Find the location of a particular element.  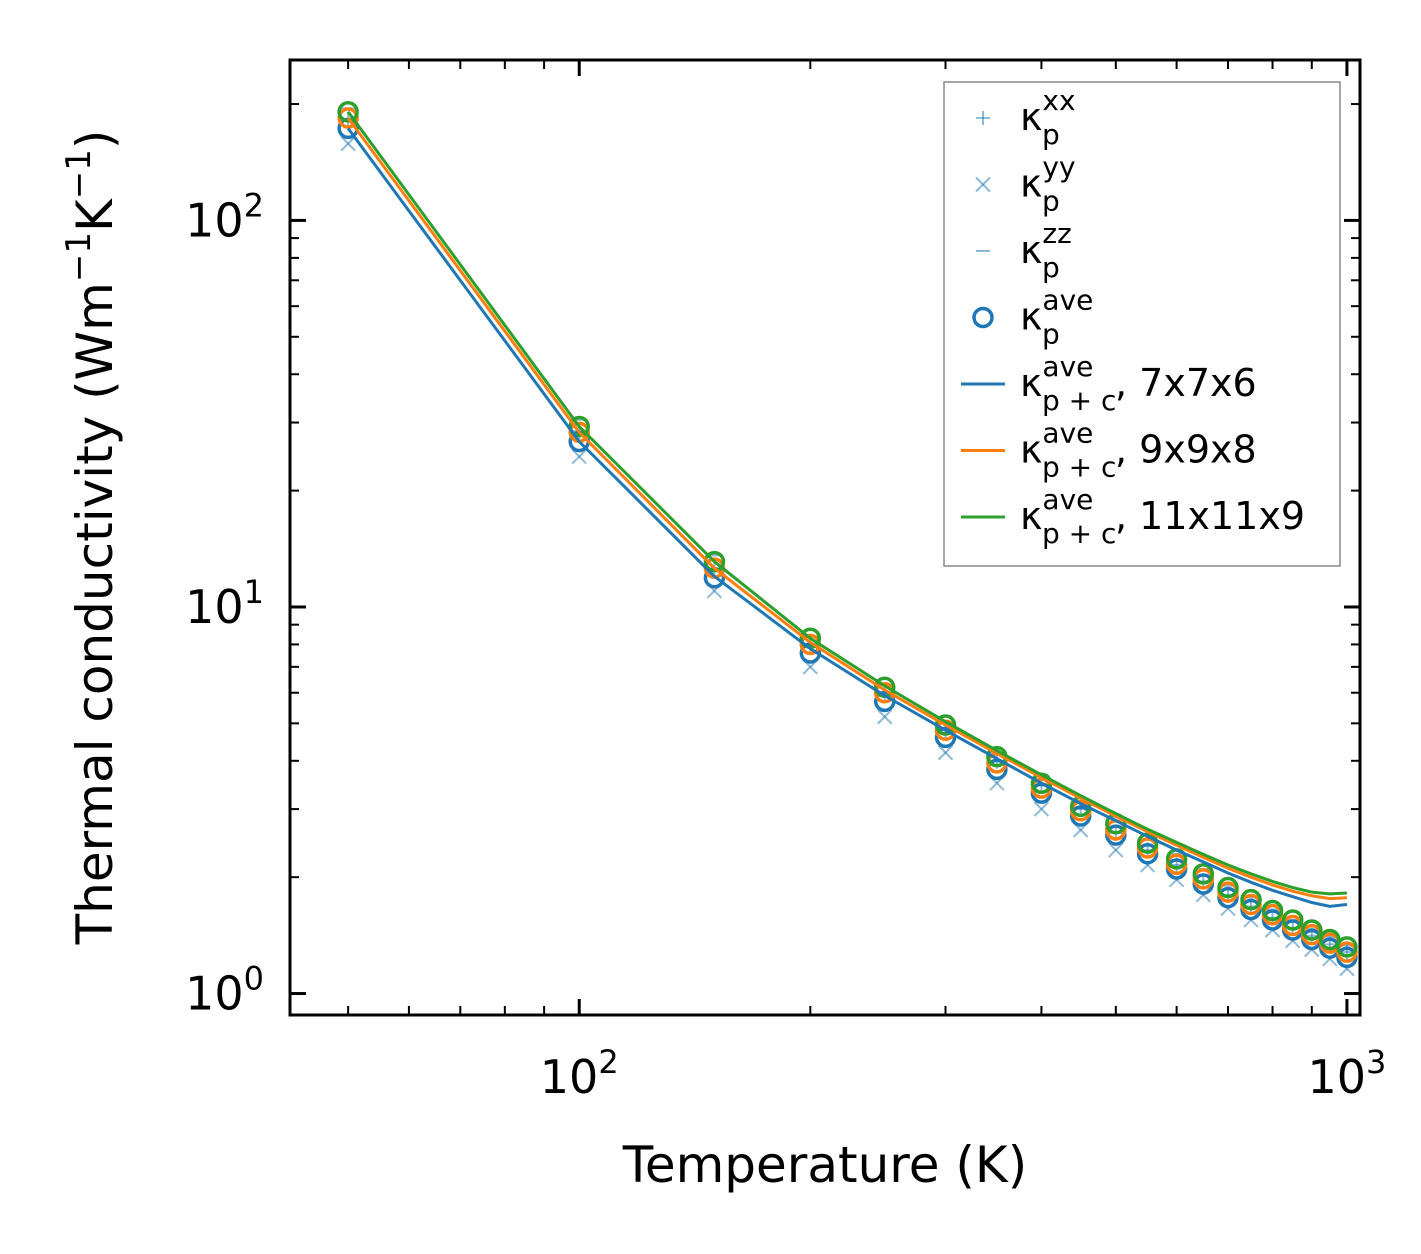

legend-label: κave p + c, 9x9x8 is located at coordinates (1138, 450).